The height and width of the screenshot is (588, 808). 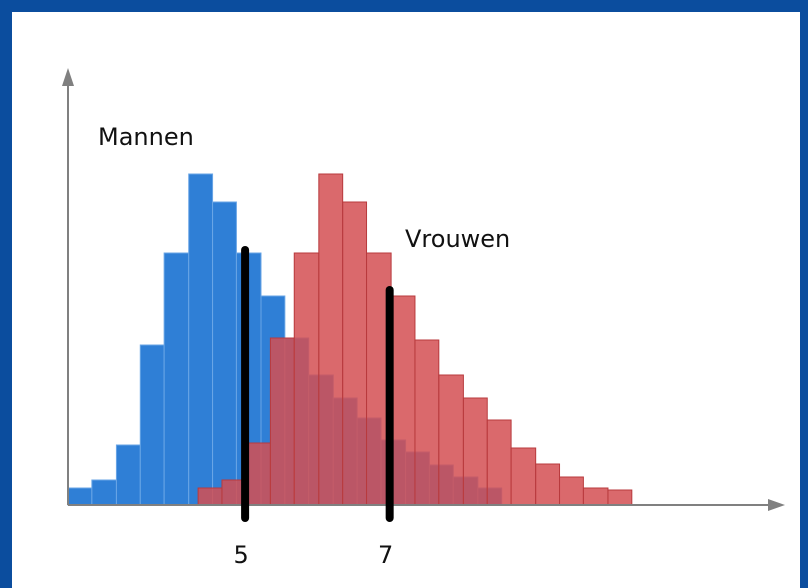 I want to click on x-axis-arrow, so click(x=776, y=505).